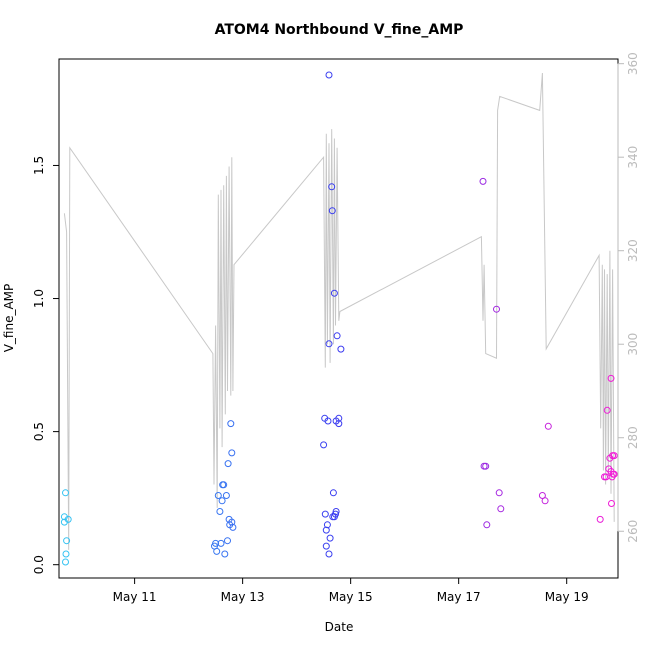  I want to click on y2-tick-label-0: 260, so click(633, 531).